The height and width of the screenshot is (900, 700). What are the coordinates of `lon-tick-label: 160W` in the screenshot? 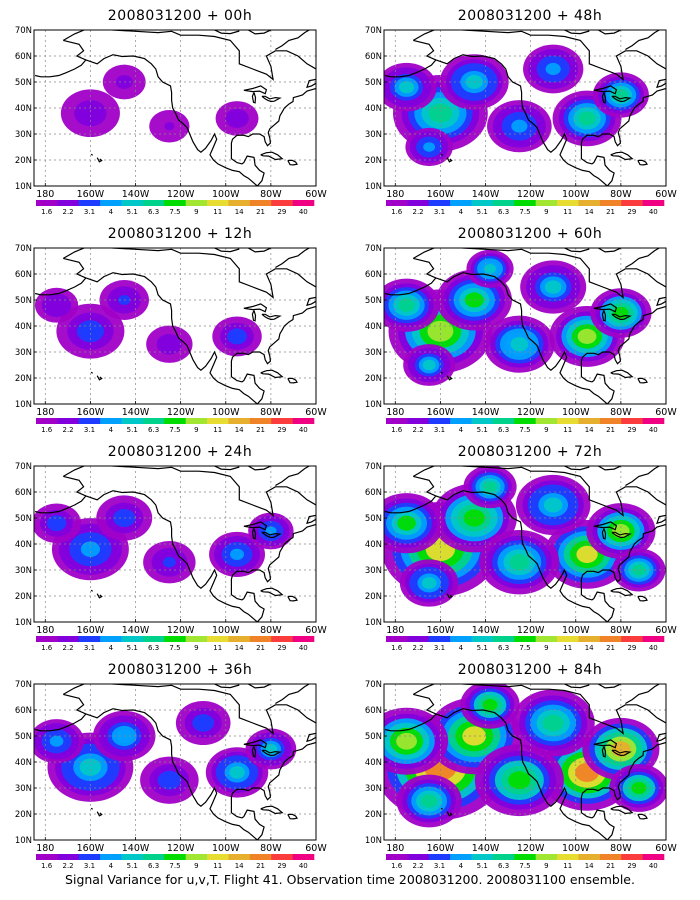 It's located at (91, 630).